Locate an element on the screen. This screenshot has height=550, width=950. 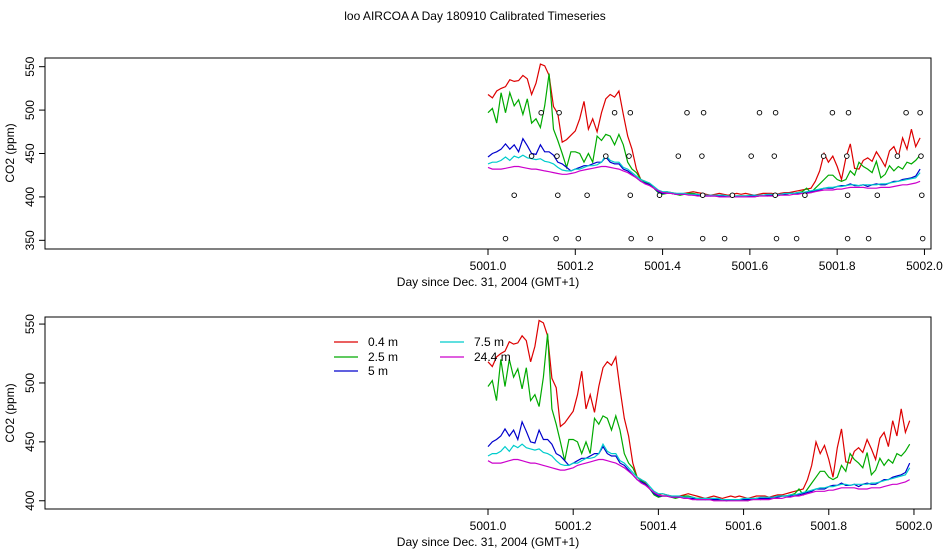
top-y-tick-label: 350 is located at coordinates (30, 240).